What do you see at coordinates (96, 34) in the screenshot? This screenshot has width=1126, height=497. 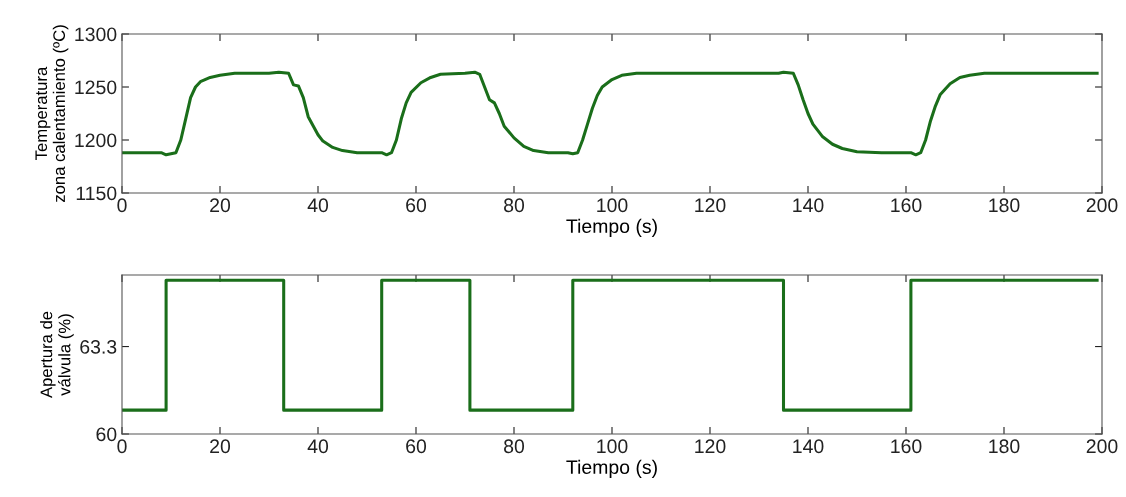 I see `y-tick-label: 1300` at bounding box center [96, 34].